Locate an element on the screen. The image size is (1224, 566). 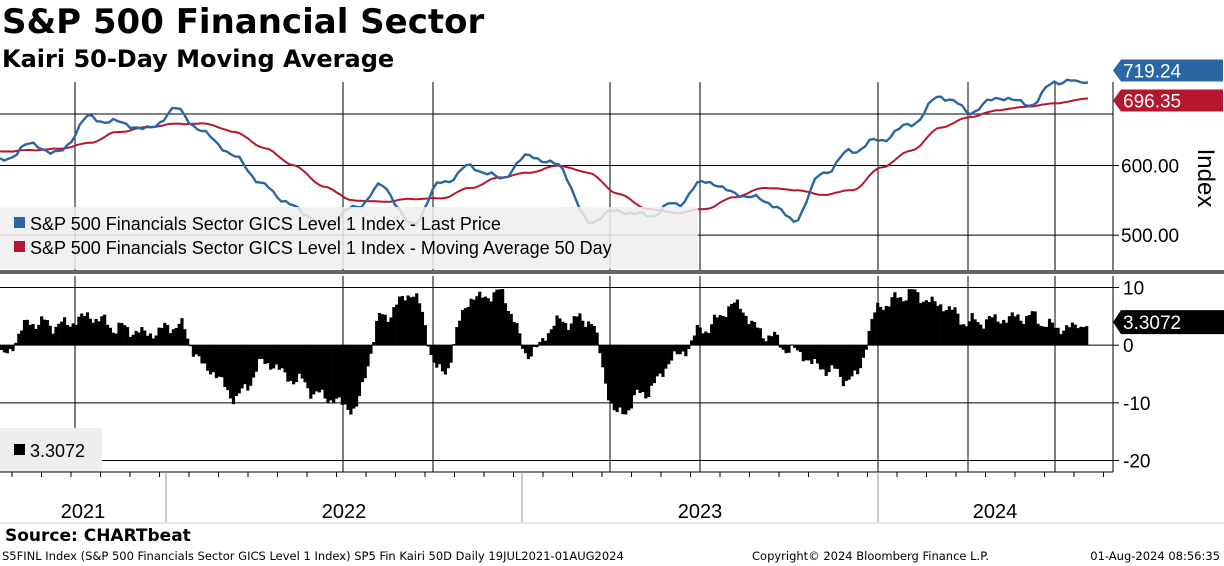
chart-title: S&P 500 Financial Sector is located at coordinates (243, 22).